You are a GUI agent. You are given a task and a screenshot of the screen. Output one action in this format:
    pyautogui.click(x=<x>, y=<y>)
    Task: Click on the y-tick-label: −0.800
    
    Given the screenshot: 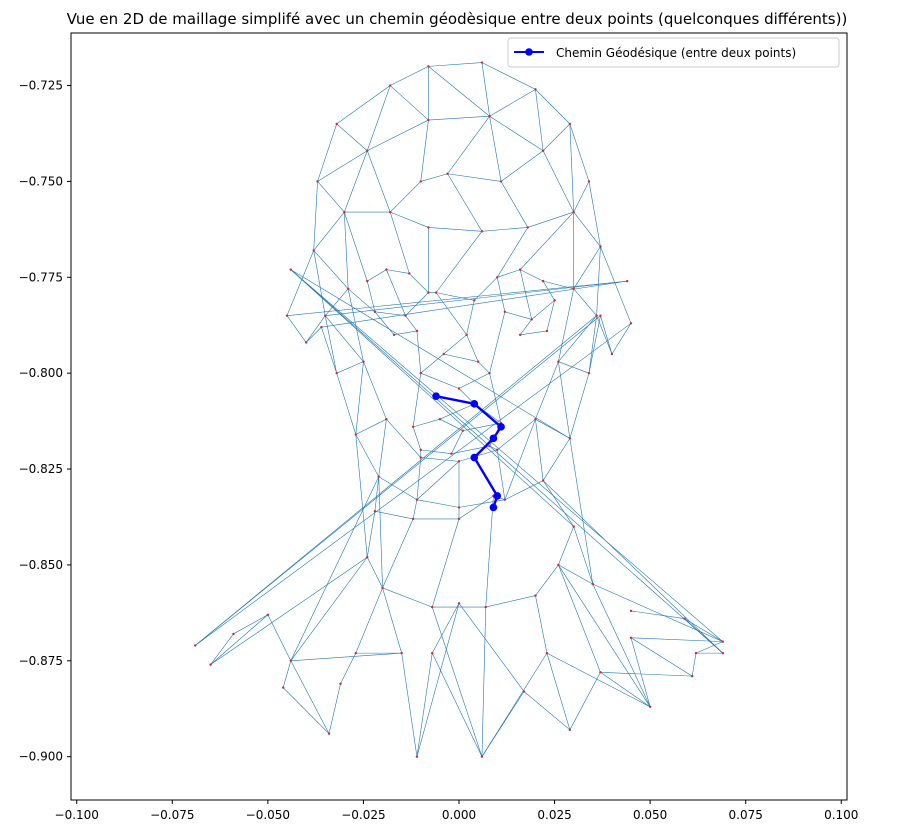 What is the action you would take?
    pyautogui.click(x=41, y=373)
    